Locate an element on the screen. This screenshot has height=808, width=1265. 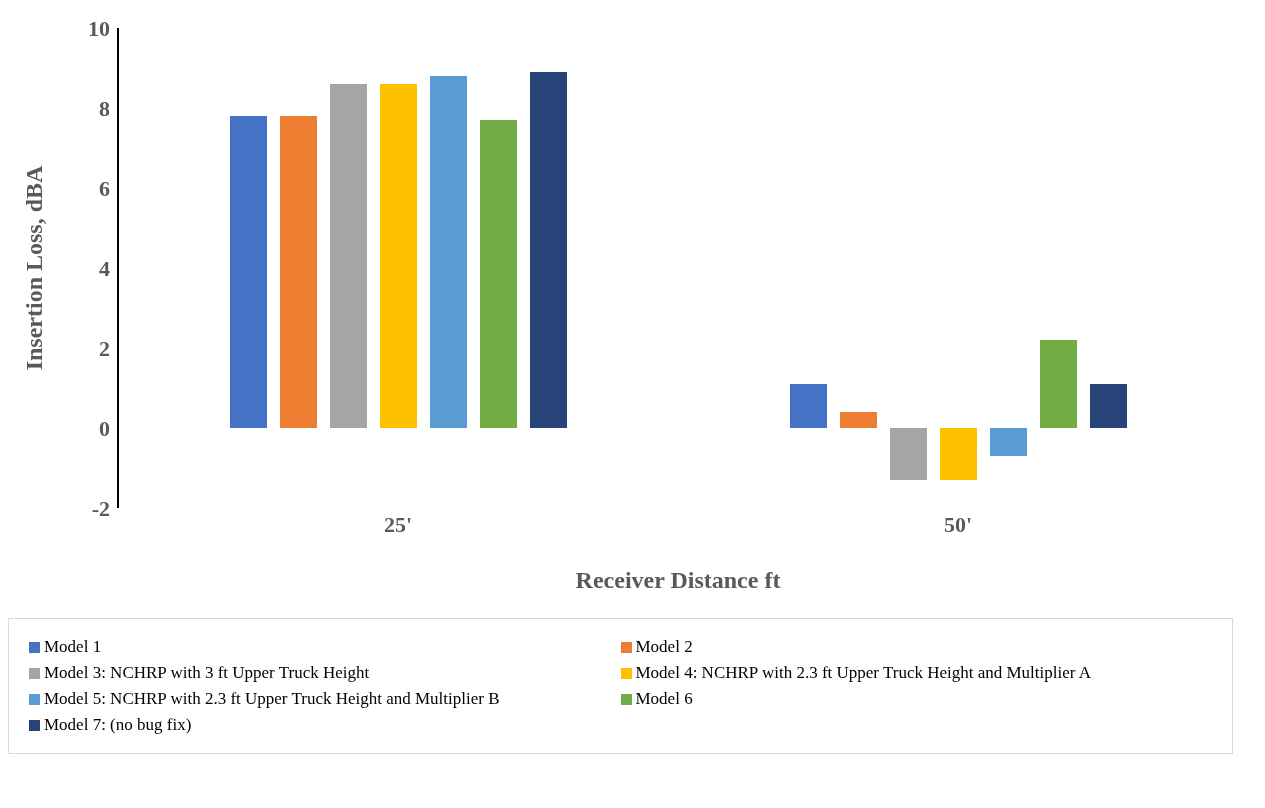
y-tick-label: 2 is located at coordinates (104, 348).